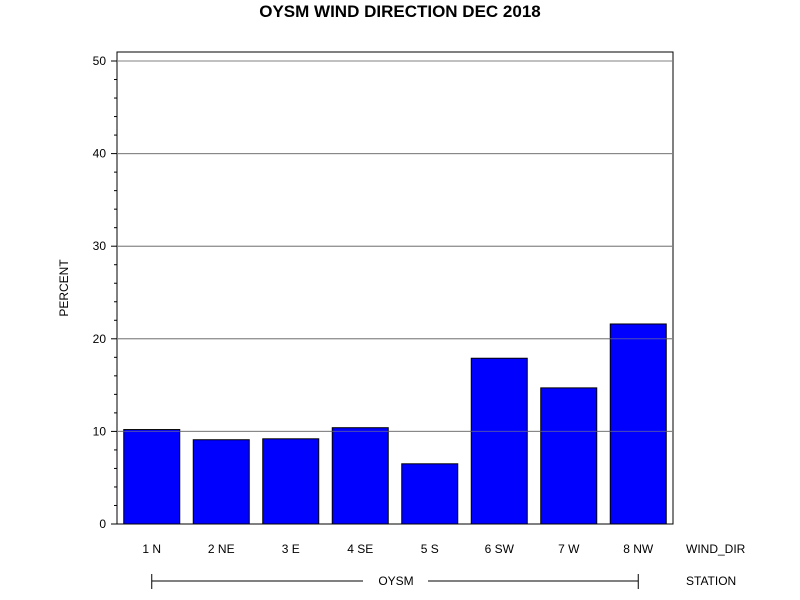 The width and height of the screenshot is (800, 600). Describe the element at coordinates (100, 431) in the screenshot. I see `y-tick-label: 10` at that location.